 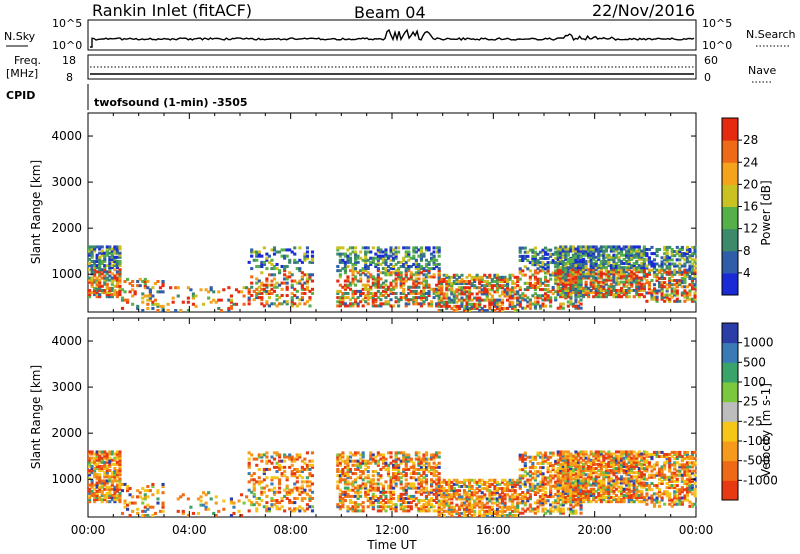 What do you see at coordinates (392, 484) in the screenshot?
I see `velocity-cells` at bounding box center [392, 484].